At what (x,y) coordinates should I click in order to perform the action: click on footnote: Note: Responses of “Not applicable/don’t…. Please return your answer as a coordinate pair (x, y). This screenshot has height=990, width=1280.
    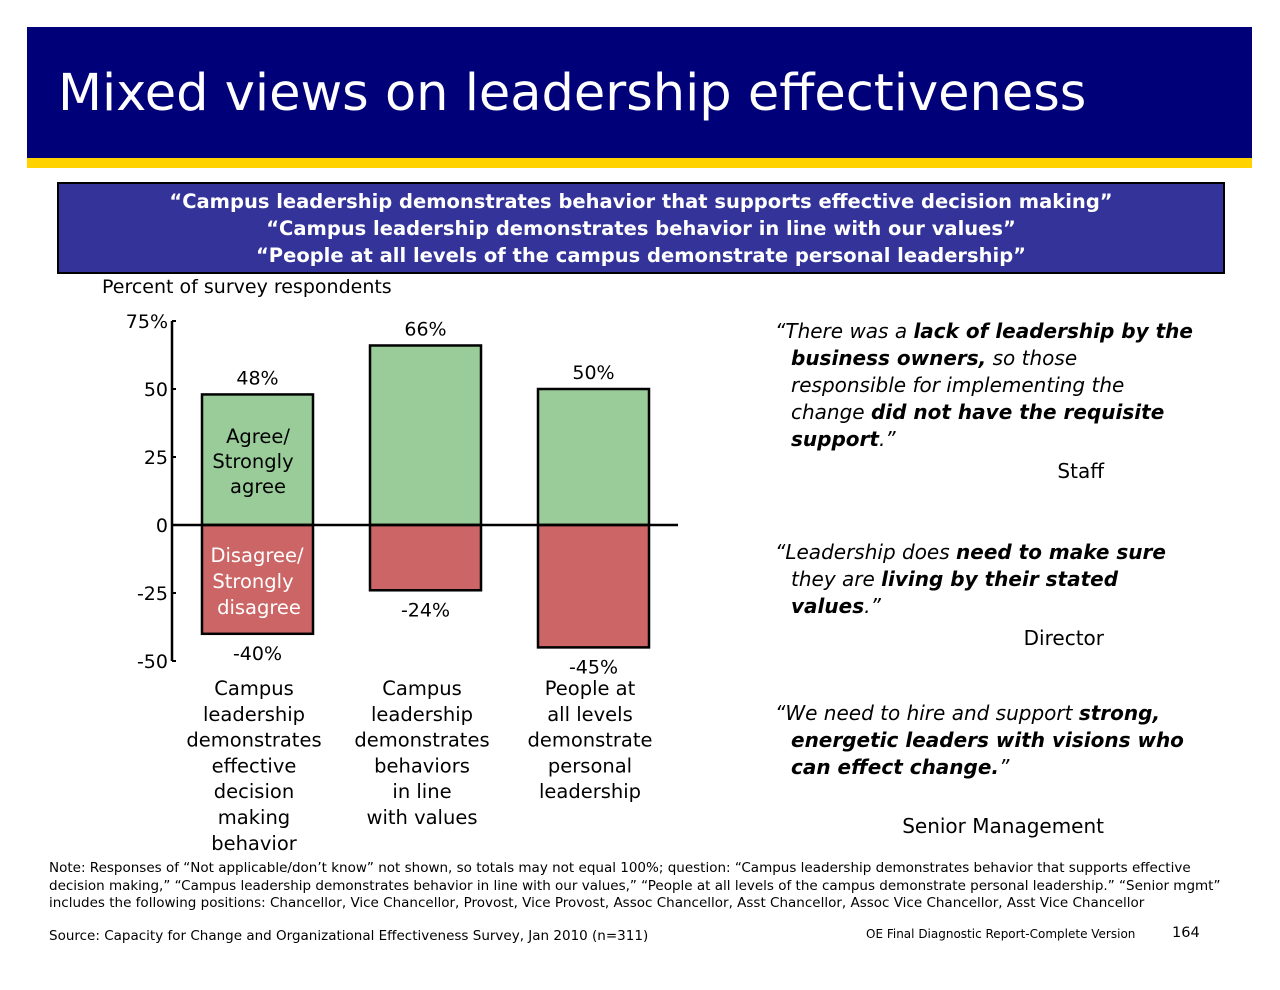
    Looking at the image, I should click on (635, 885).